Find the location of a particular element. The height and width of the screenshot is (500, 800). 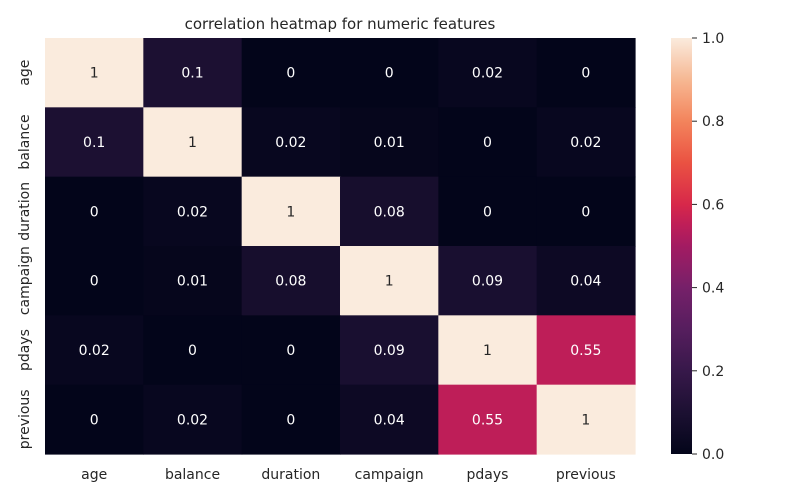

heatmap-cell-age-previous is located at coordinates (586, 73).